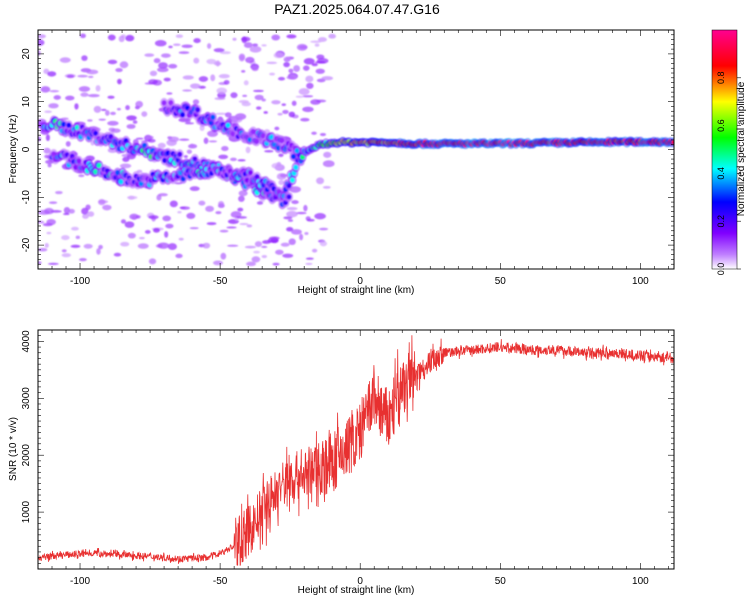 The width and height of the screenshot is (750, 600). What do you see at coordinates (741, 148) in the screenshot?
I see `colorbar-label: Normalized spectral amplitude` at bounding box center [741, 148].